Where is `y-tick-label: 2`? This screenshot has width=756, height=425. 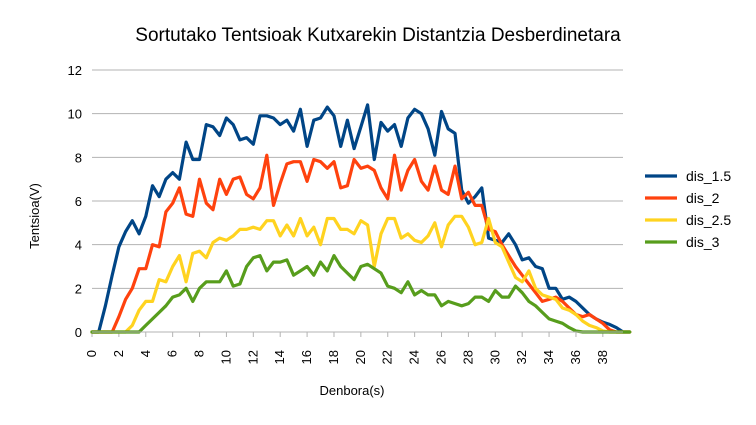 y-tick-label: 2 is located at coordinates (78, 288).